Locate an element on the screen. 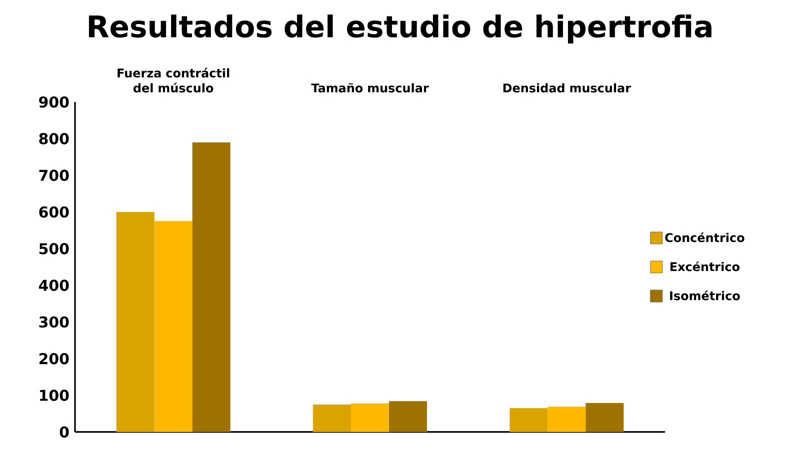  y-tick-label: 600 is located at coordinates (54, 212).